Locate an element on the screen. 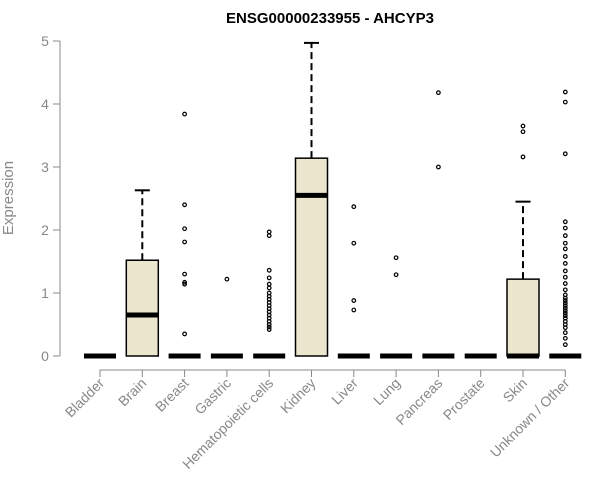  x-tick-label: Pancreas is located at coordinates (418, 401).